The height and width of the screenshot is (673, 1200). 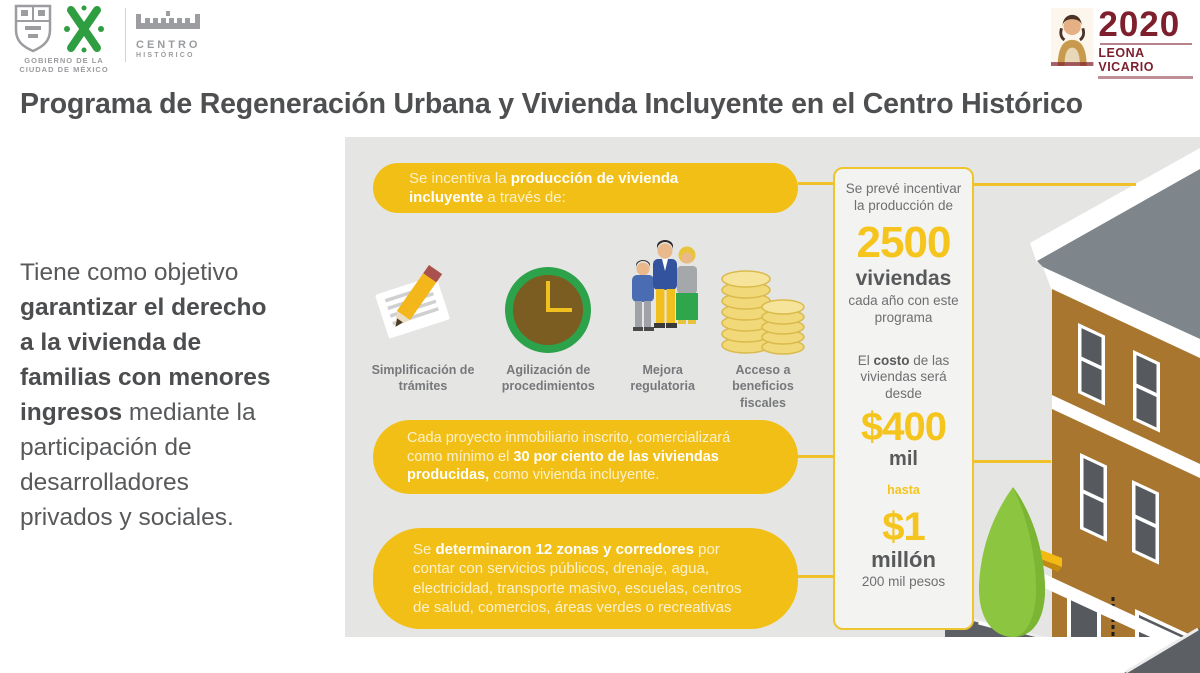 I want to click on intro-line: privados y sociales., so click(x=127, y=517).